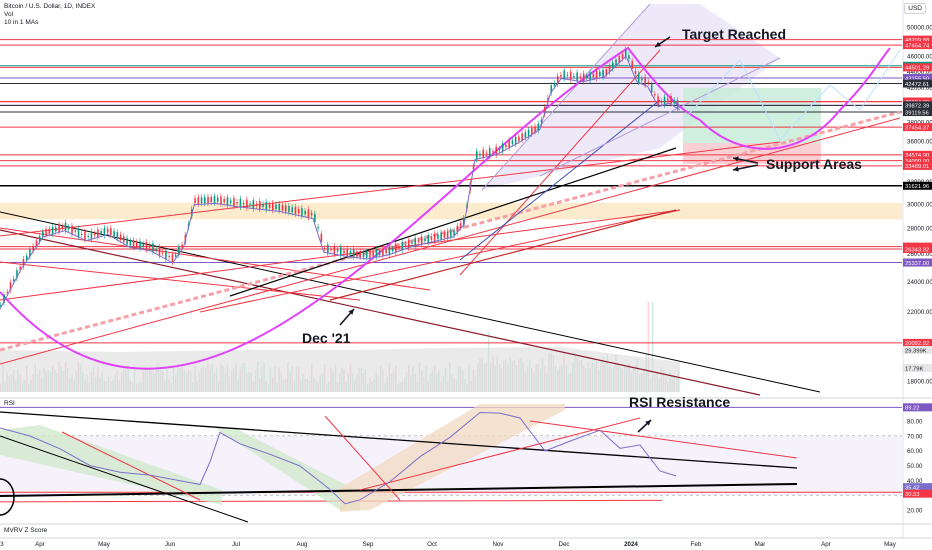 The image size is (932, 550). Describe the element at coordinates (919, 312) in the screenshot. I see `price-tick-label: 22000.00` at that location.